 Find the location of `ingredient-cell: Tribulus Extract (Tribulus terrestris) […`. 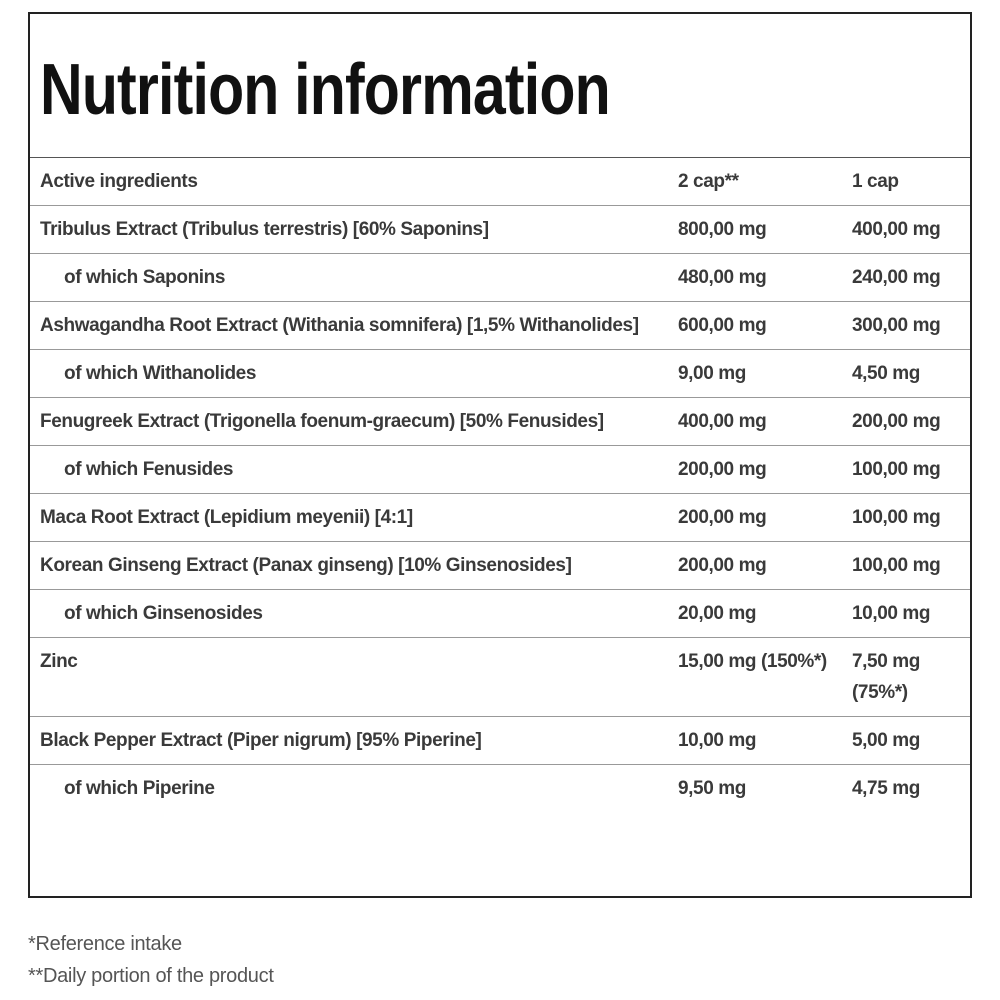

ingredient-cell: Tribulus Extract (Tribulus terrestris) [… is located at coordinates (349, 229).